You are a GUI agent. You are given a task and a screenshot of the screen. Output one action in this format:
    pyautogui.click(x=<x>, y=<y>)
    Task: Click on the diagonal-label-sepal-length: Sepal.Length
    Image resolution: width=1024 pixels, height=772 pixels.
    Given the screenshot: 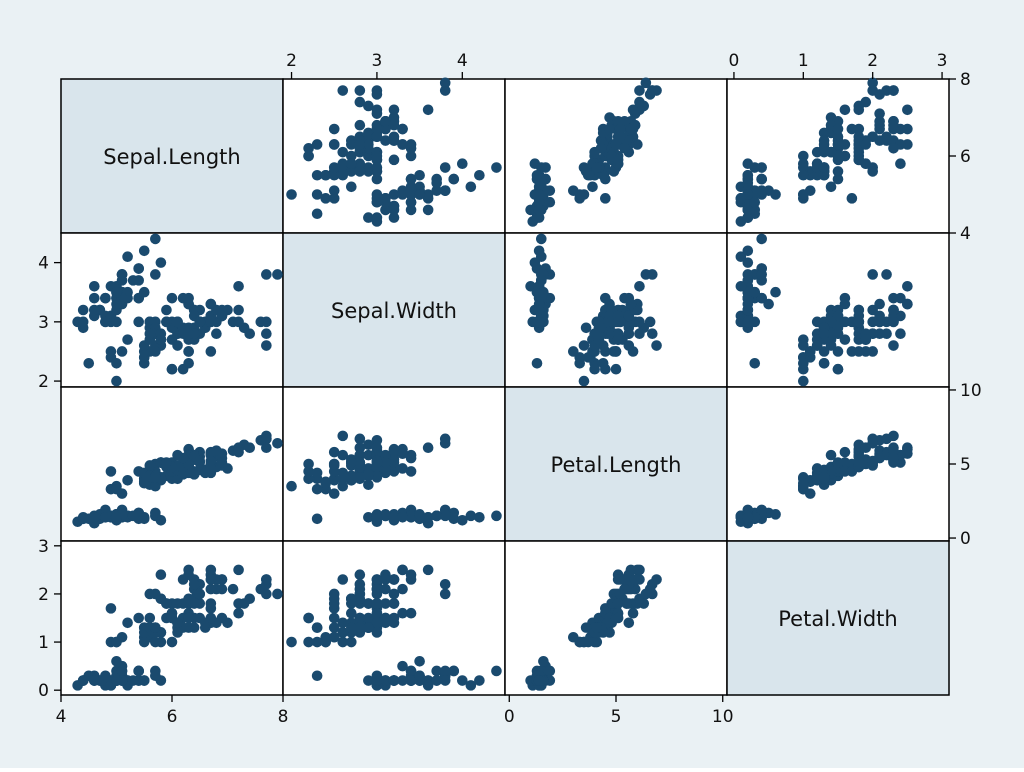 What is the action you would take?
    pyautogui.click(x=171, y=157)
    